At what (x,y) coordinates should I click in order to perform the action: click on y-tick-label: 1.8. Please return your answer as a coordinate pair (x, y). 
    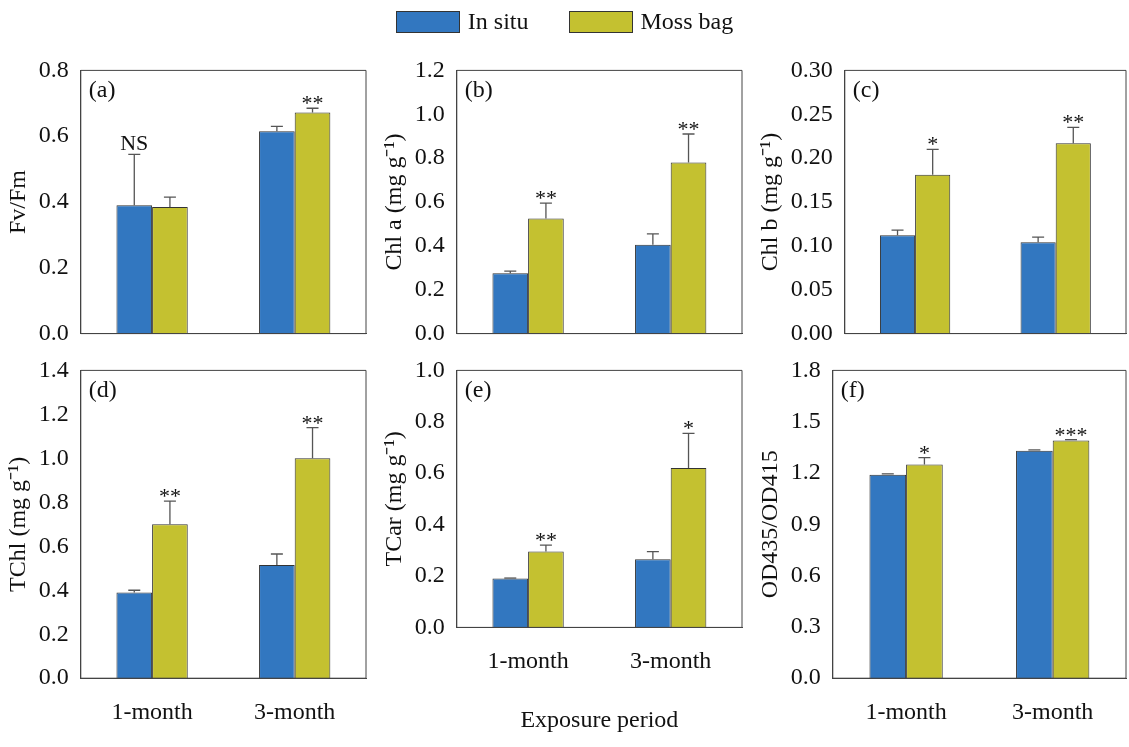
    Looking at the image, I should click on (805, 368).